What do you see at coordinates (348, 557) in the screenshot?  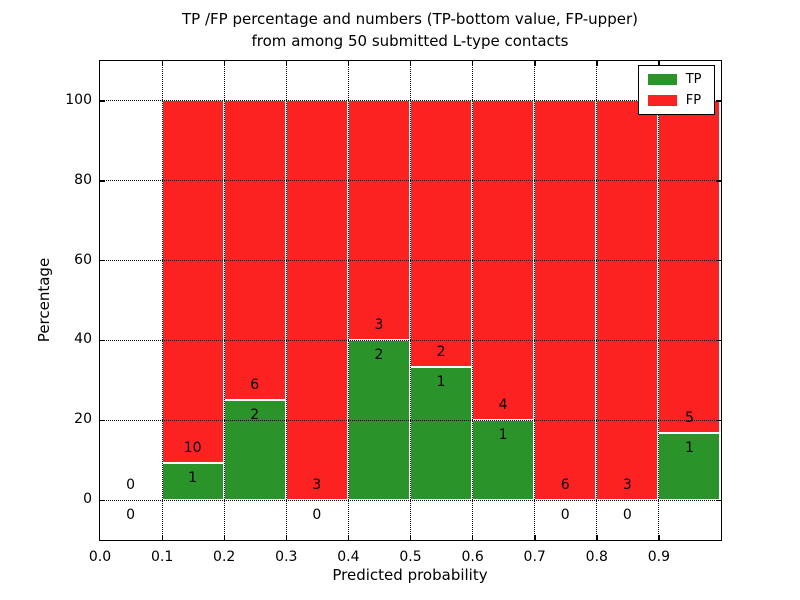 I see `x-tick-label: 0.4` at bounding box center [348, 557].